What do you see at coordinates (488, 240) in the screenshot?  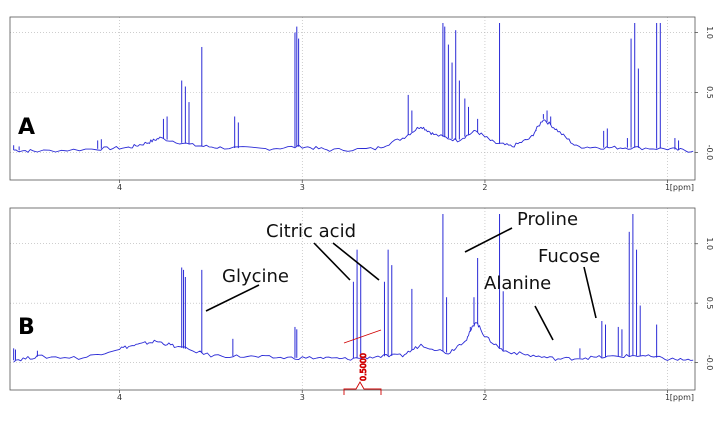 I see `pointer-proline` at bounding box center [488, 240].